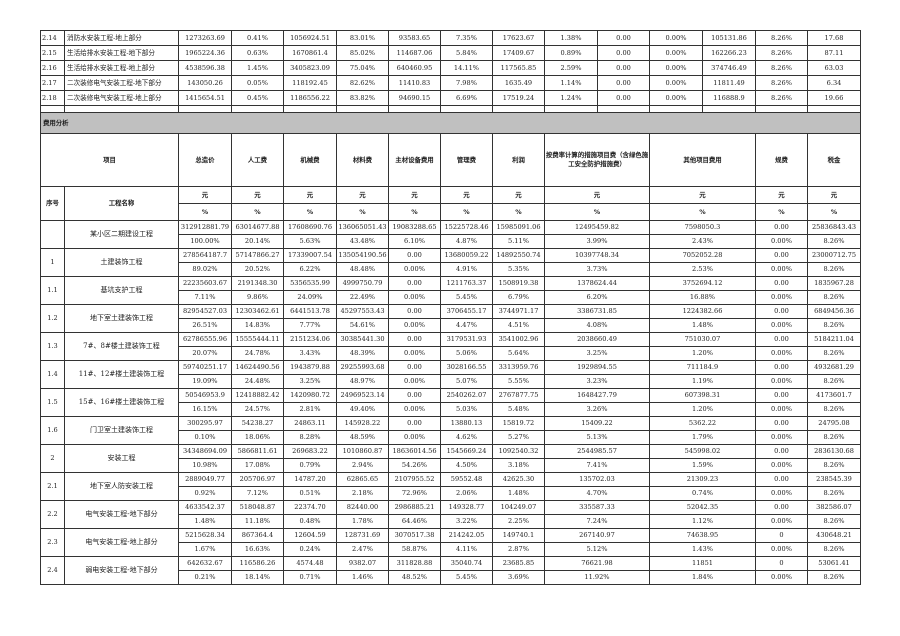 This screenshot has width=900, height=636. What do you see at coordinates (834, 367) in the screenshot?
I see `amount-cell: 4932681.29` at bounding box center [834, 367].